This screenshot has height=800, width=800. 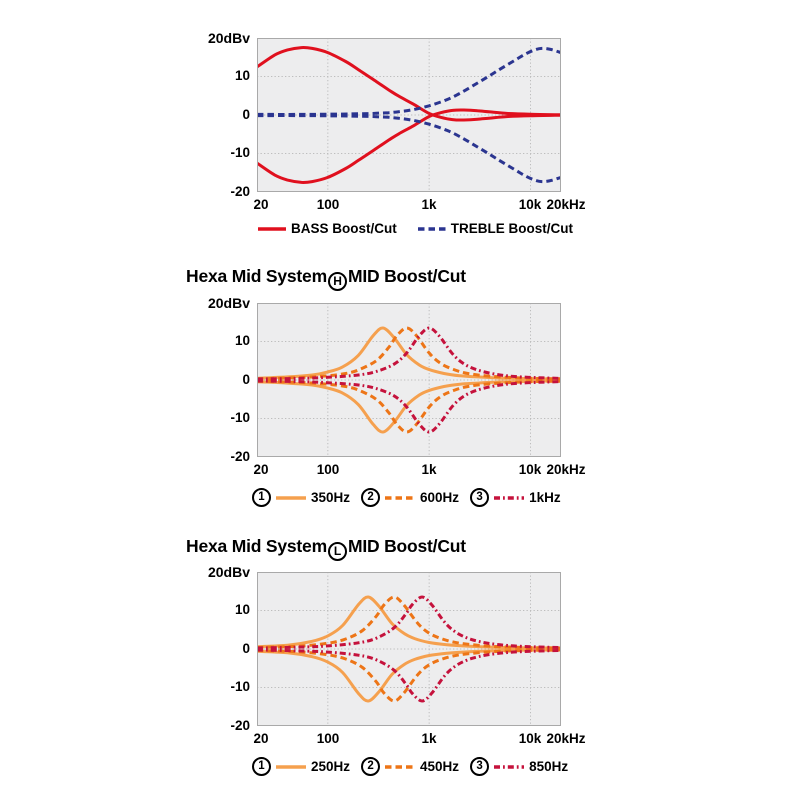 I want to click on tone-control-legend: BASS Boost/Cut TREBLE Boost/Cut, so click(x=413, y=228).